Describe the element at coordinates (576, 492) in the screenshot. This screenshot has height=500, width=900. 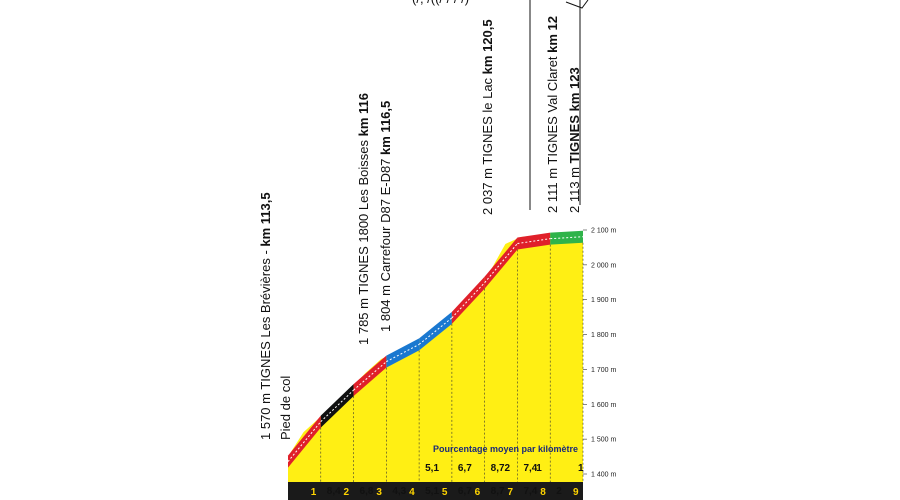
I see `km-label: 9` at that location.